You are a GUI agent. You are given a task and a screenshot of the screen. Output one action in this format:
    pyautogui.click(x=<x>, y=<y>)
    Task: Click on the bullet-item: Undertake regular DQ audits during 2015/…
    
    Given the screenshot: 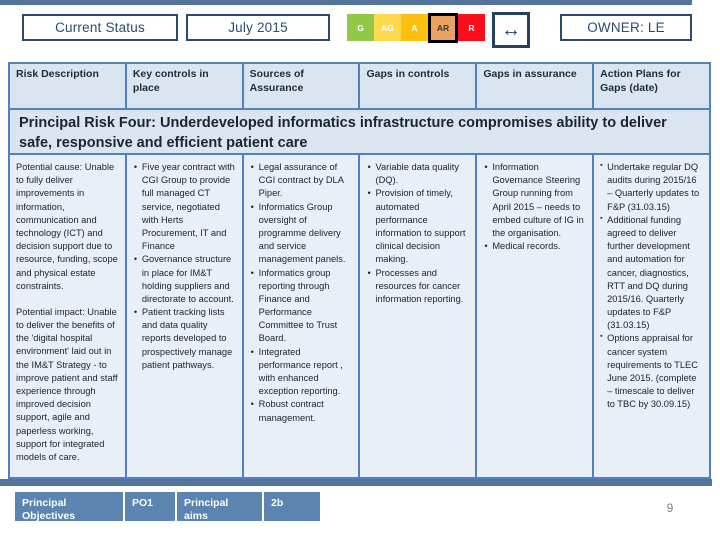 What is the action you would take?
    pyautogui.click(x=652, y=187)
    